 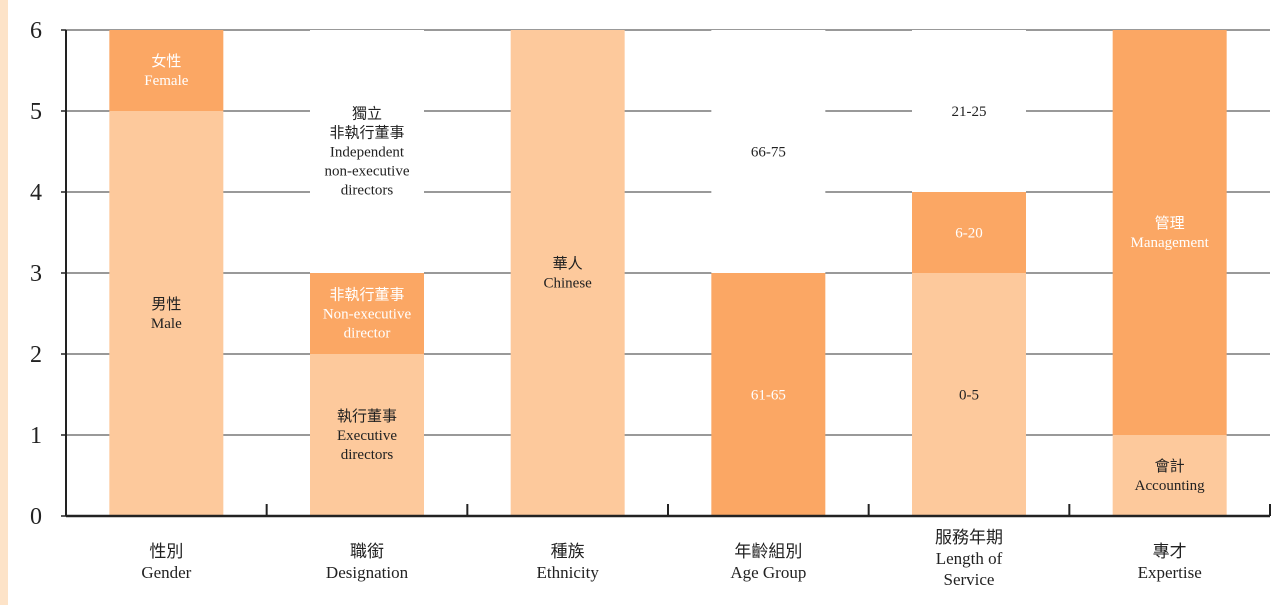 What do you see at coordinates (568, 572) in the screenshot?
I see `category-label-2-1: Ethnicity` at bounding box center [568, 572].